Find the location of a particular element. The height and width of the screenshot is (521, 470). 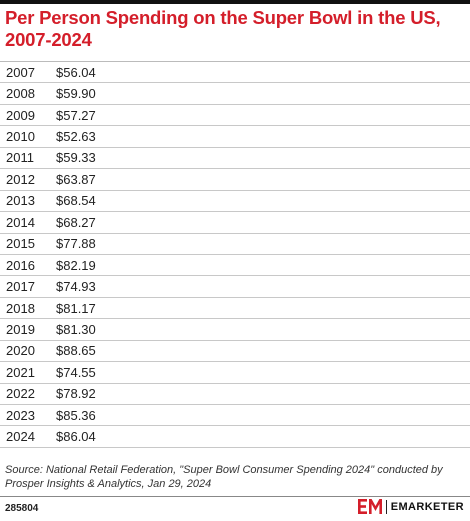

year-cell: 2023 is located at coordinates (20, 415).